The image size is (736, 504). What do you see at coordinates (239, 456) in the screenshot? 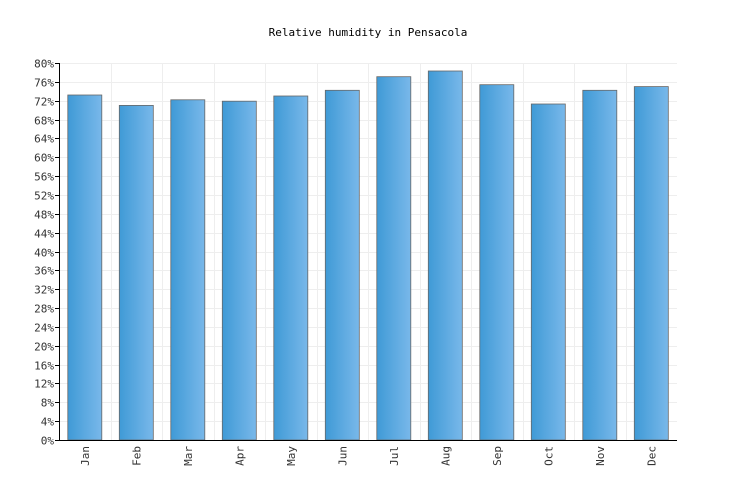
I see `x-tick-label: Apr` at bounding box center [239, 456].